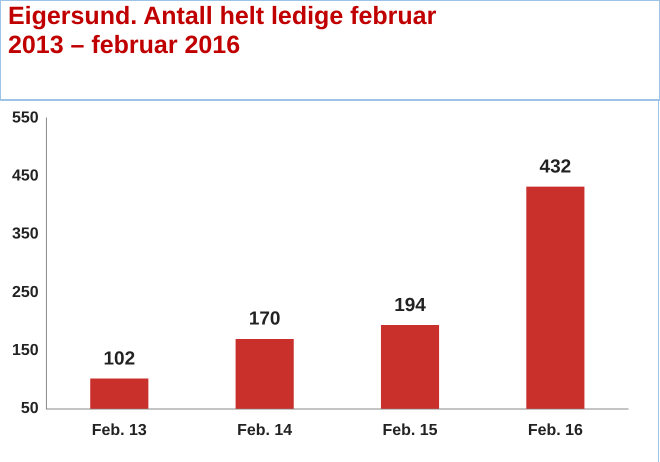 Image resolution: width=660 pixels, height=462 pixels. Describe the element at coordinates (25, 176) in the screenshot. I see `y-tick-label: 450` at that location.